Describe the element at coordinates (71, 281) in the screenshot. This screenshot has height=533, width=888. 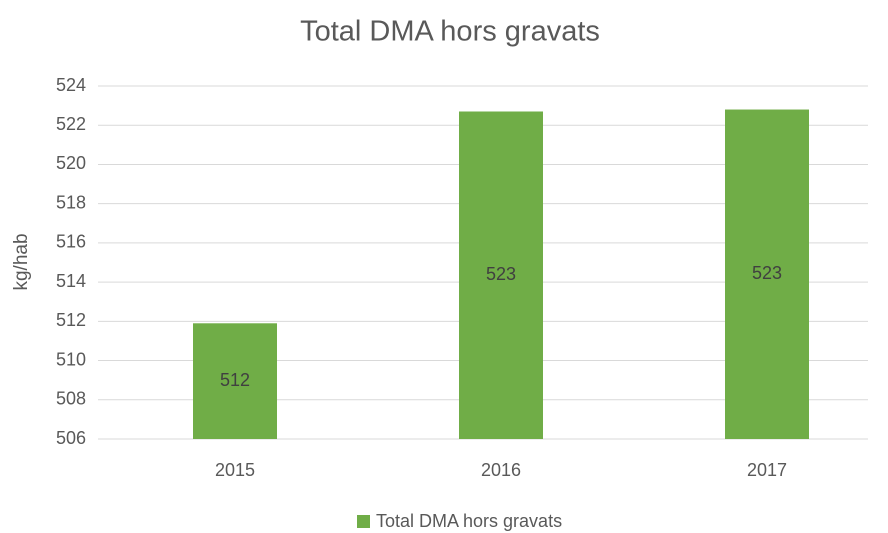
I see `y-tick-label: 514` at that location.